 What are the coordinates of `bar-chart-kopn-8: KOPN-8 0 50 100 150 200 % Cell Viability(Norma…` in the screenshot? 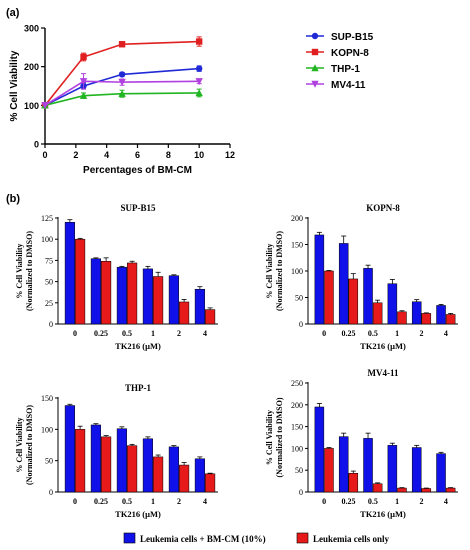 It's located at (361, 277).